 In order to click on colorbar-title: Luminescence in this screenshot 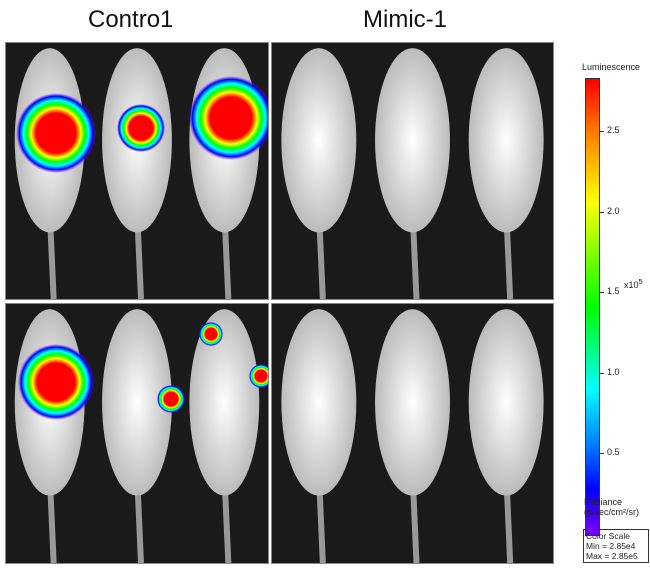, I will do `click(611, 67)`.